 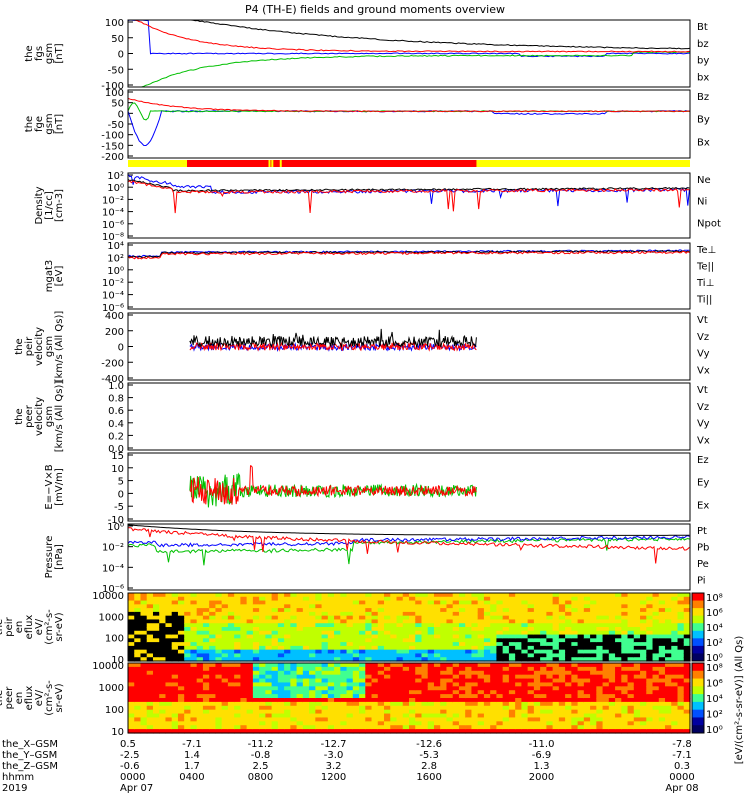 What do you see at coordinates (714, 730) in the screenshot?
I see `colorbar-tick: 10⁰` at bounding box center [714, 730].